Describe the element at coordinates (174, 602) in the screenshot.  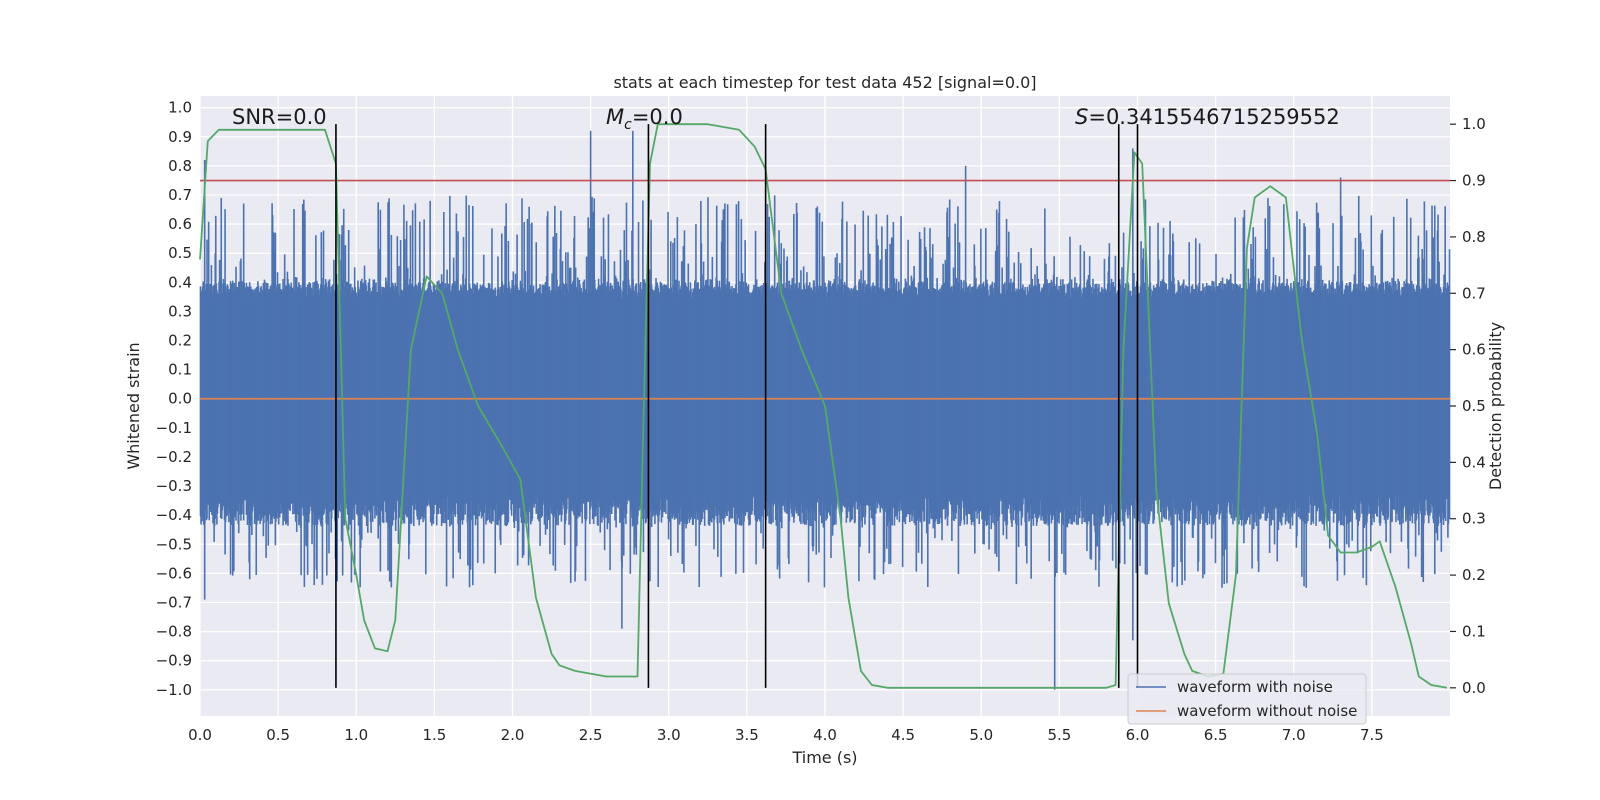
I see `y-tick-label: −0.7` at that location.